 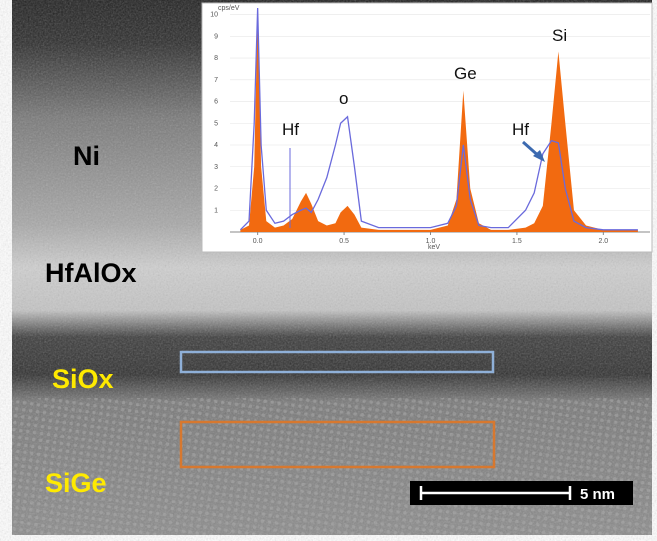 I want to click on y-tick-label: 2, so click(x=216, y=189).